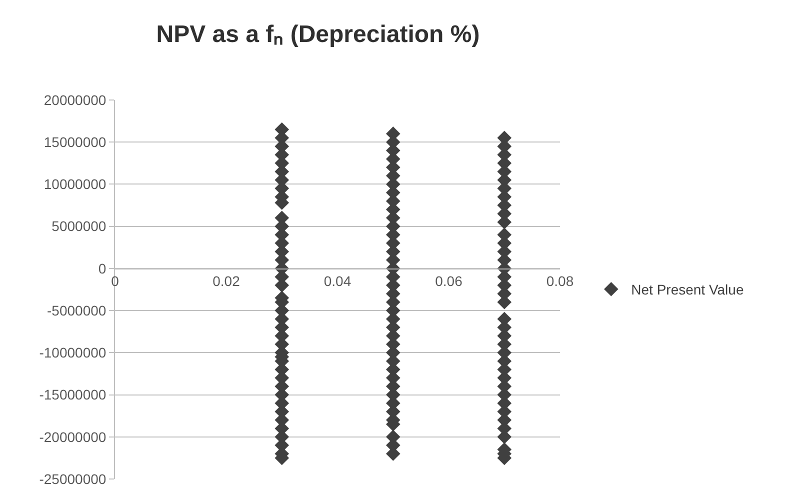 This screenshot has height=499, width=795. I want to click on y-tick-label: 0, so click(102, 268).